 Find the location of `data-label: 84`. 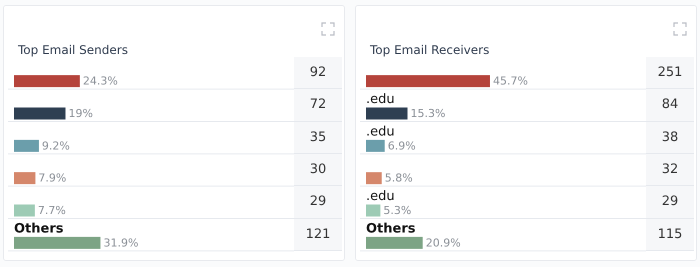

data-label: 84 is located at coordinates (670, 105).